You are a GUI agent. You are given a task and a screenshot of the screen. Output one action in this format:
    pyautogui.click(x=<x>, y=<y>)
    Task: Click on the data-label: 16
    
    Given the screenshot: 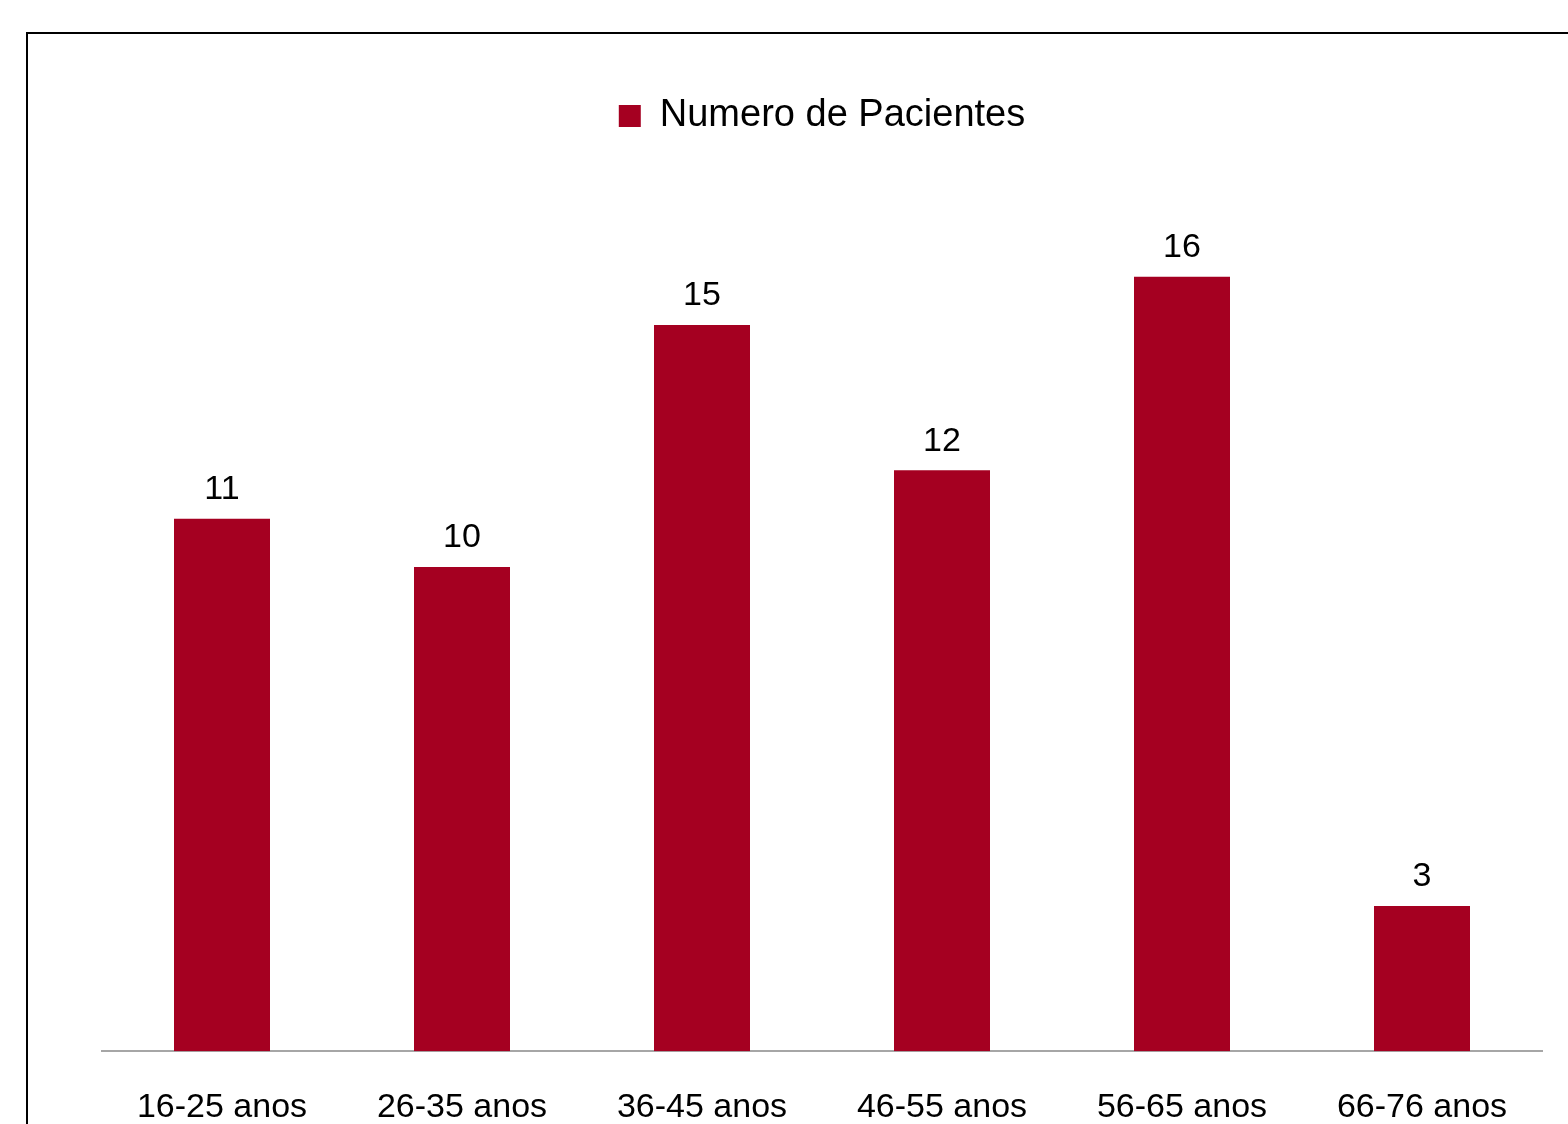 What is the action you would take?
    pyautogui.click(x=1182, y=245)
    